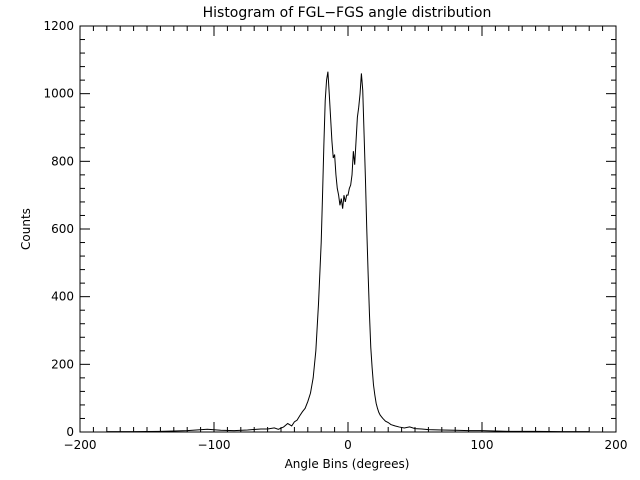 The width and height of the screenshot is (640, 480). I want to click on x-tick-label: 100, so click(482, 445).